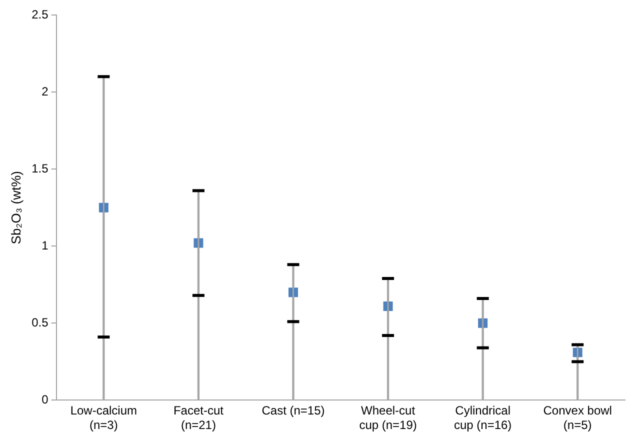 The width and height of the screenshot is (640, 442). What do you see at coordinates (40, 322) in the screenshot?
I see `y-tick-label: 0.5` at bounding box center [40, 322].